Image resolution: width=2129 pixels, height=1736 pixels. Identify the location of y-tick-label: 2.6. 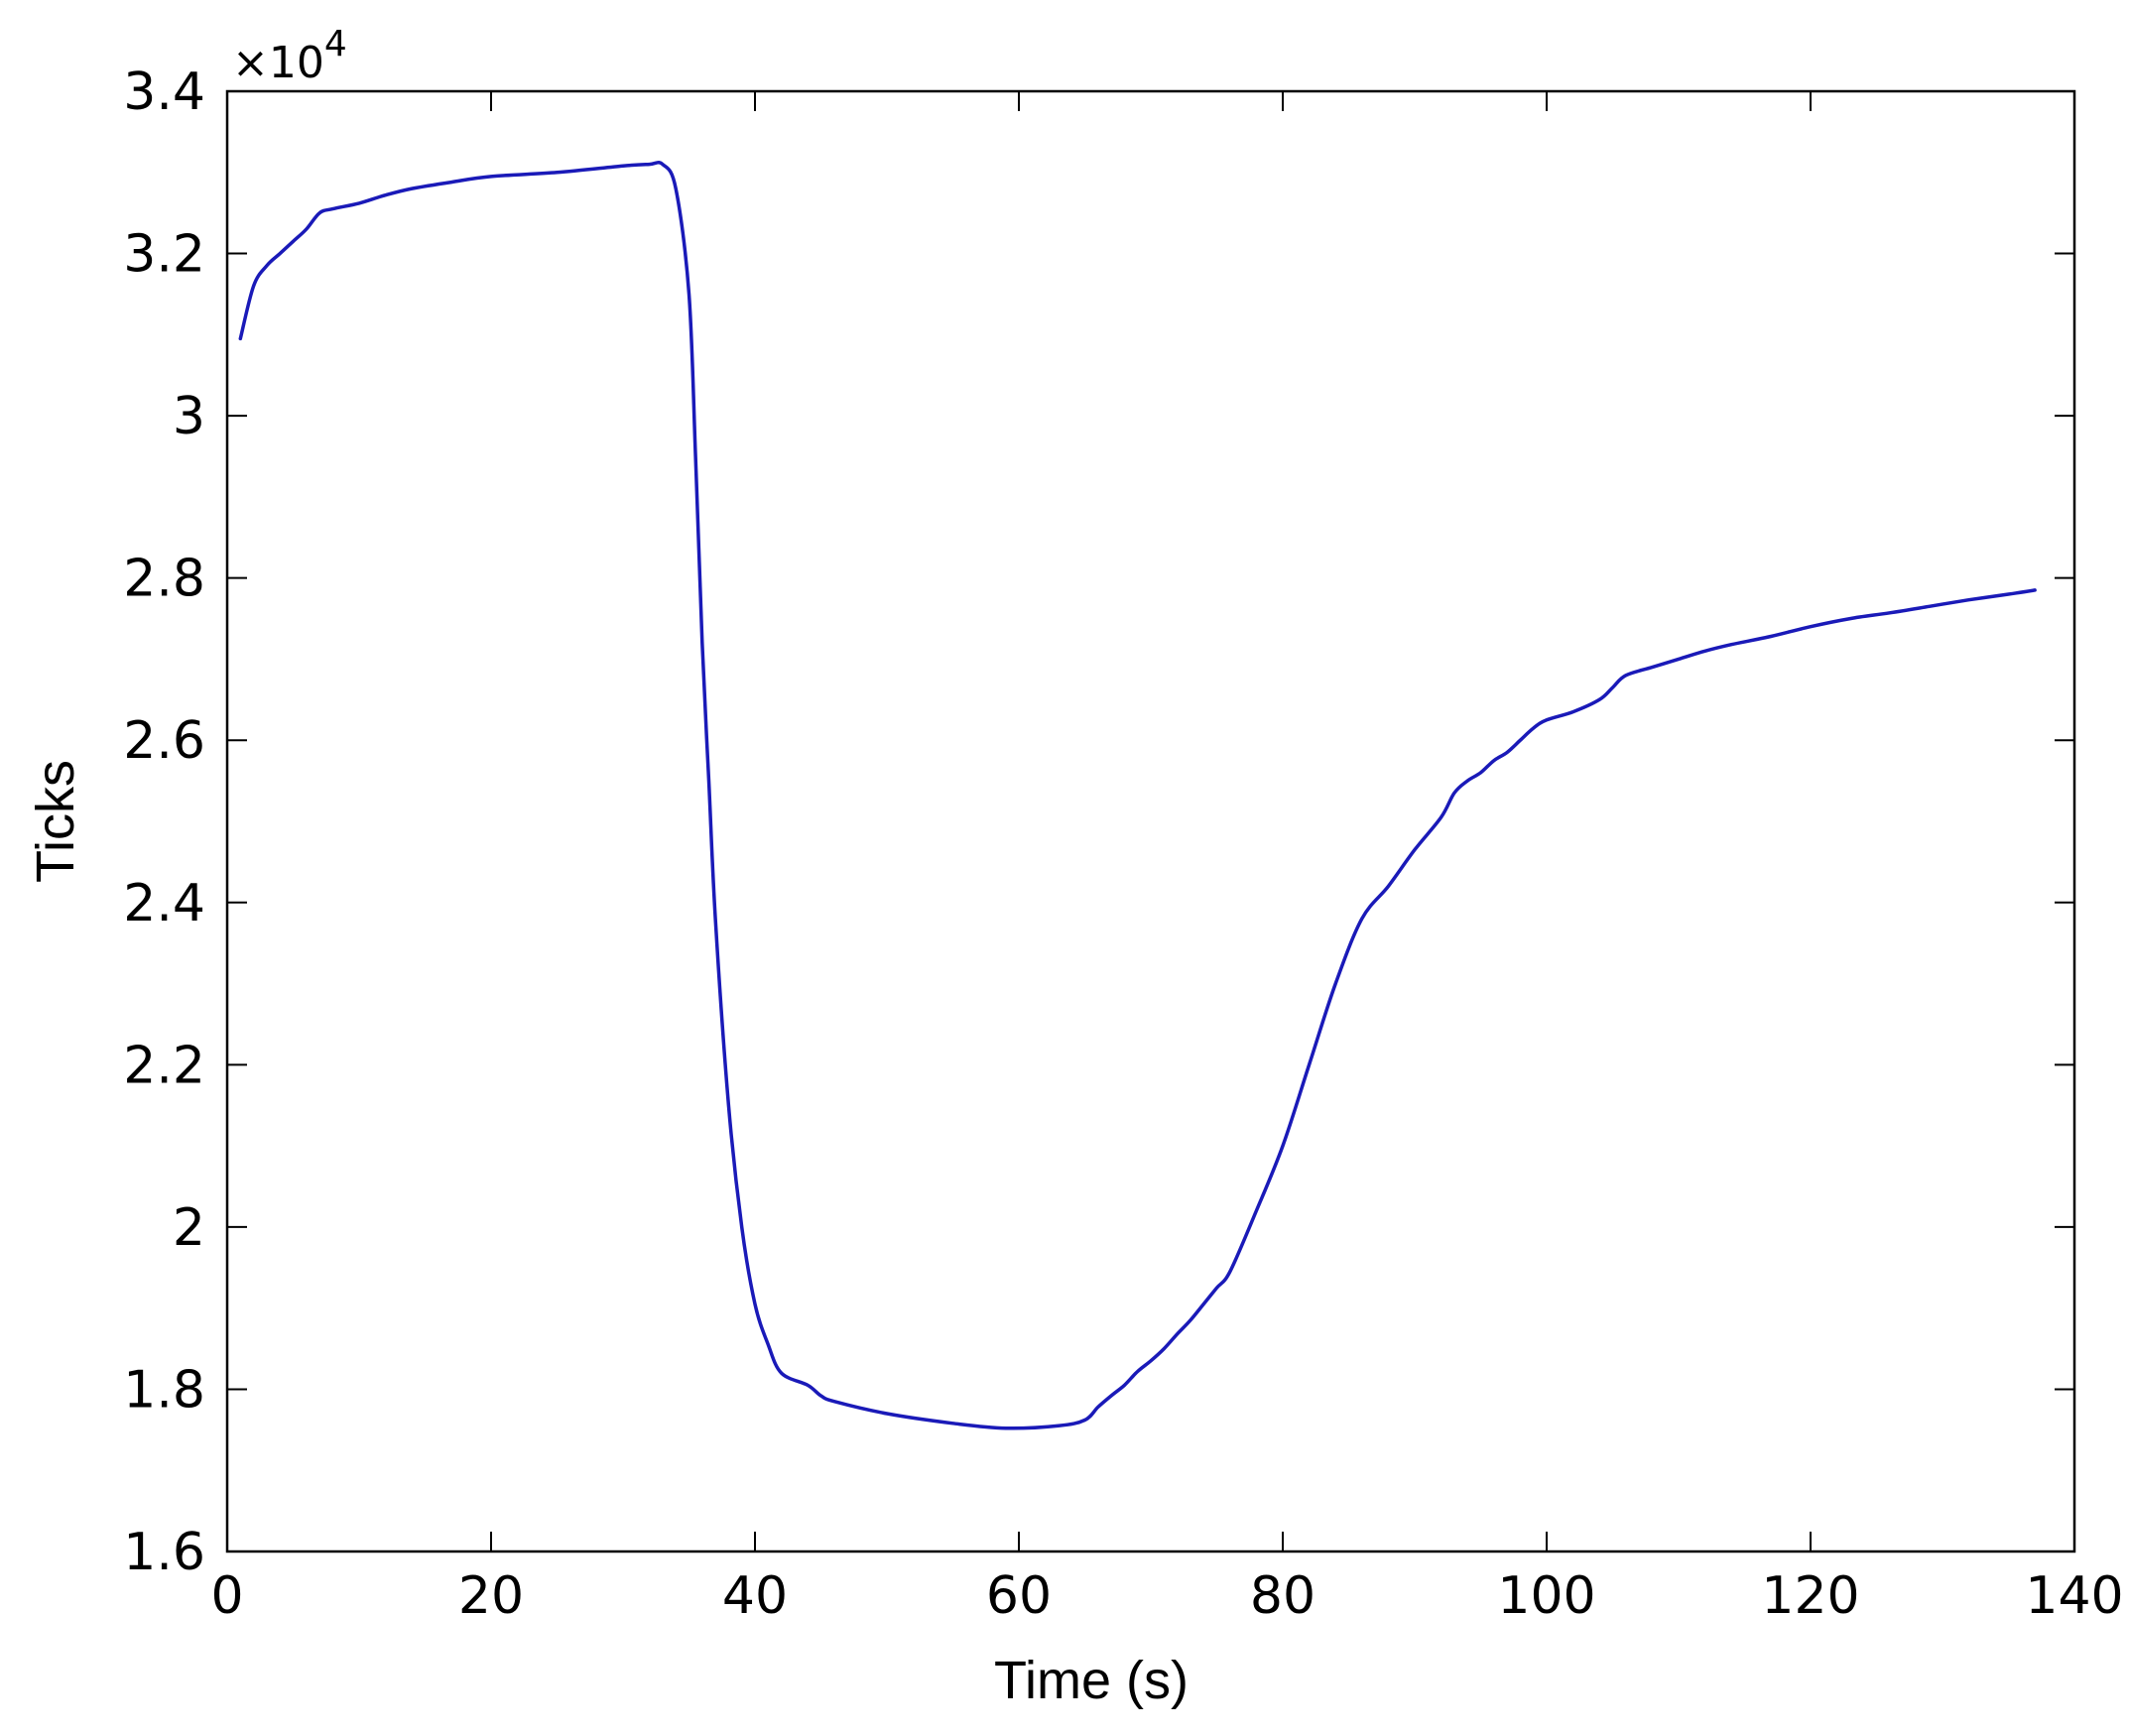
(164, 741).